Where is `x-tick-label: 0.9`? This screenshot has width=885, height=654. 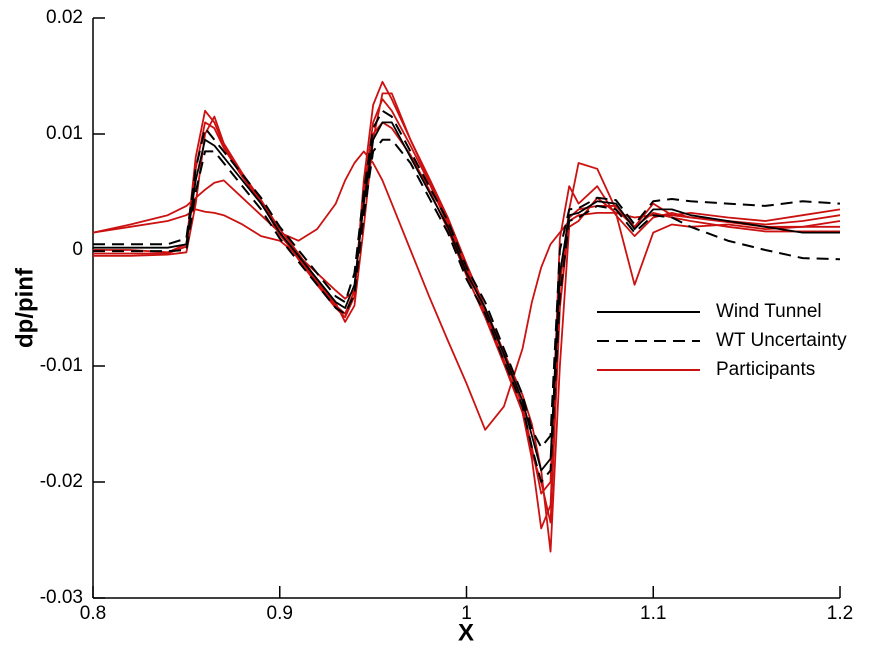
x-tick-label: 0.9 is located at coordinates (280, 613).